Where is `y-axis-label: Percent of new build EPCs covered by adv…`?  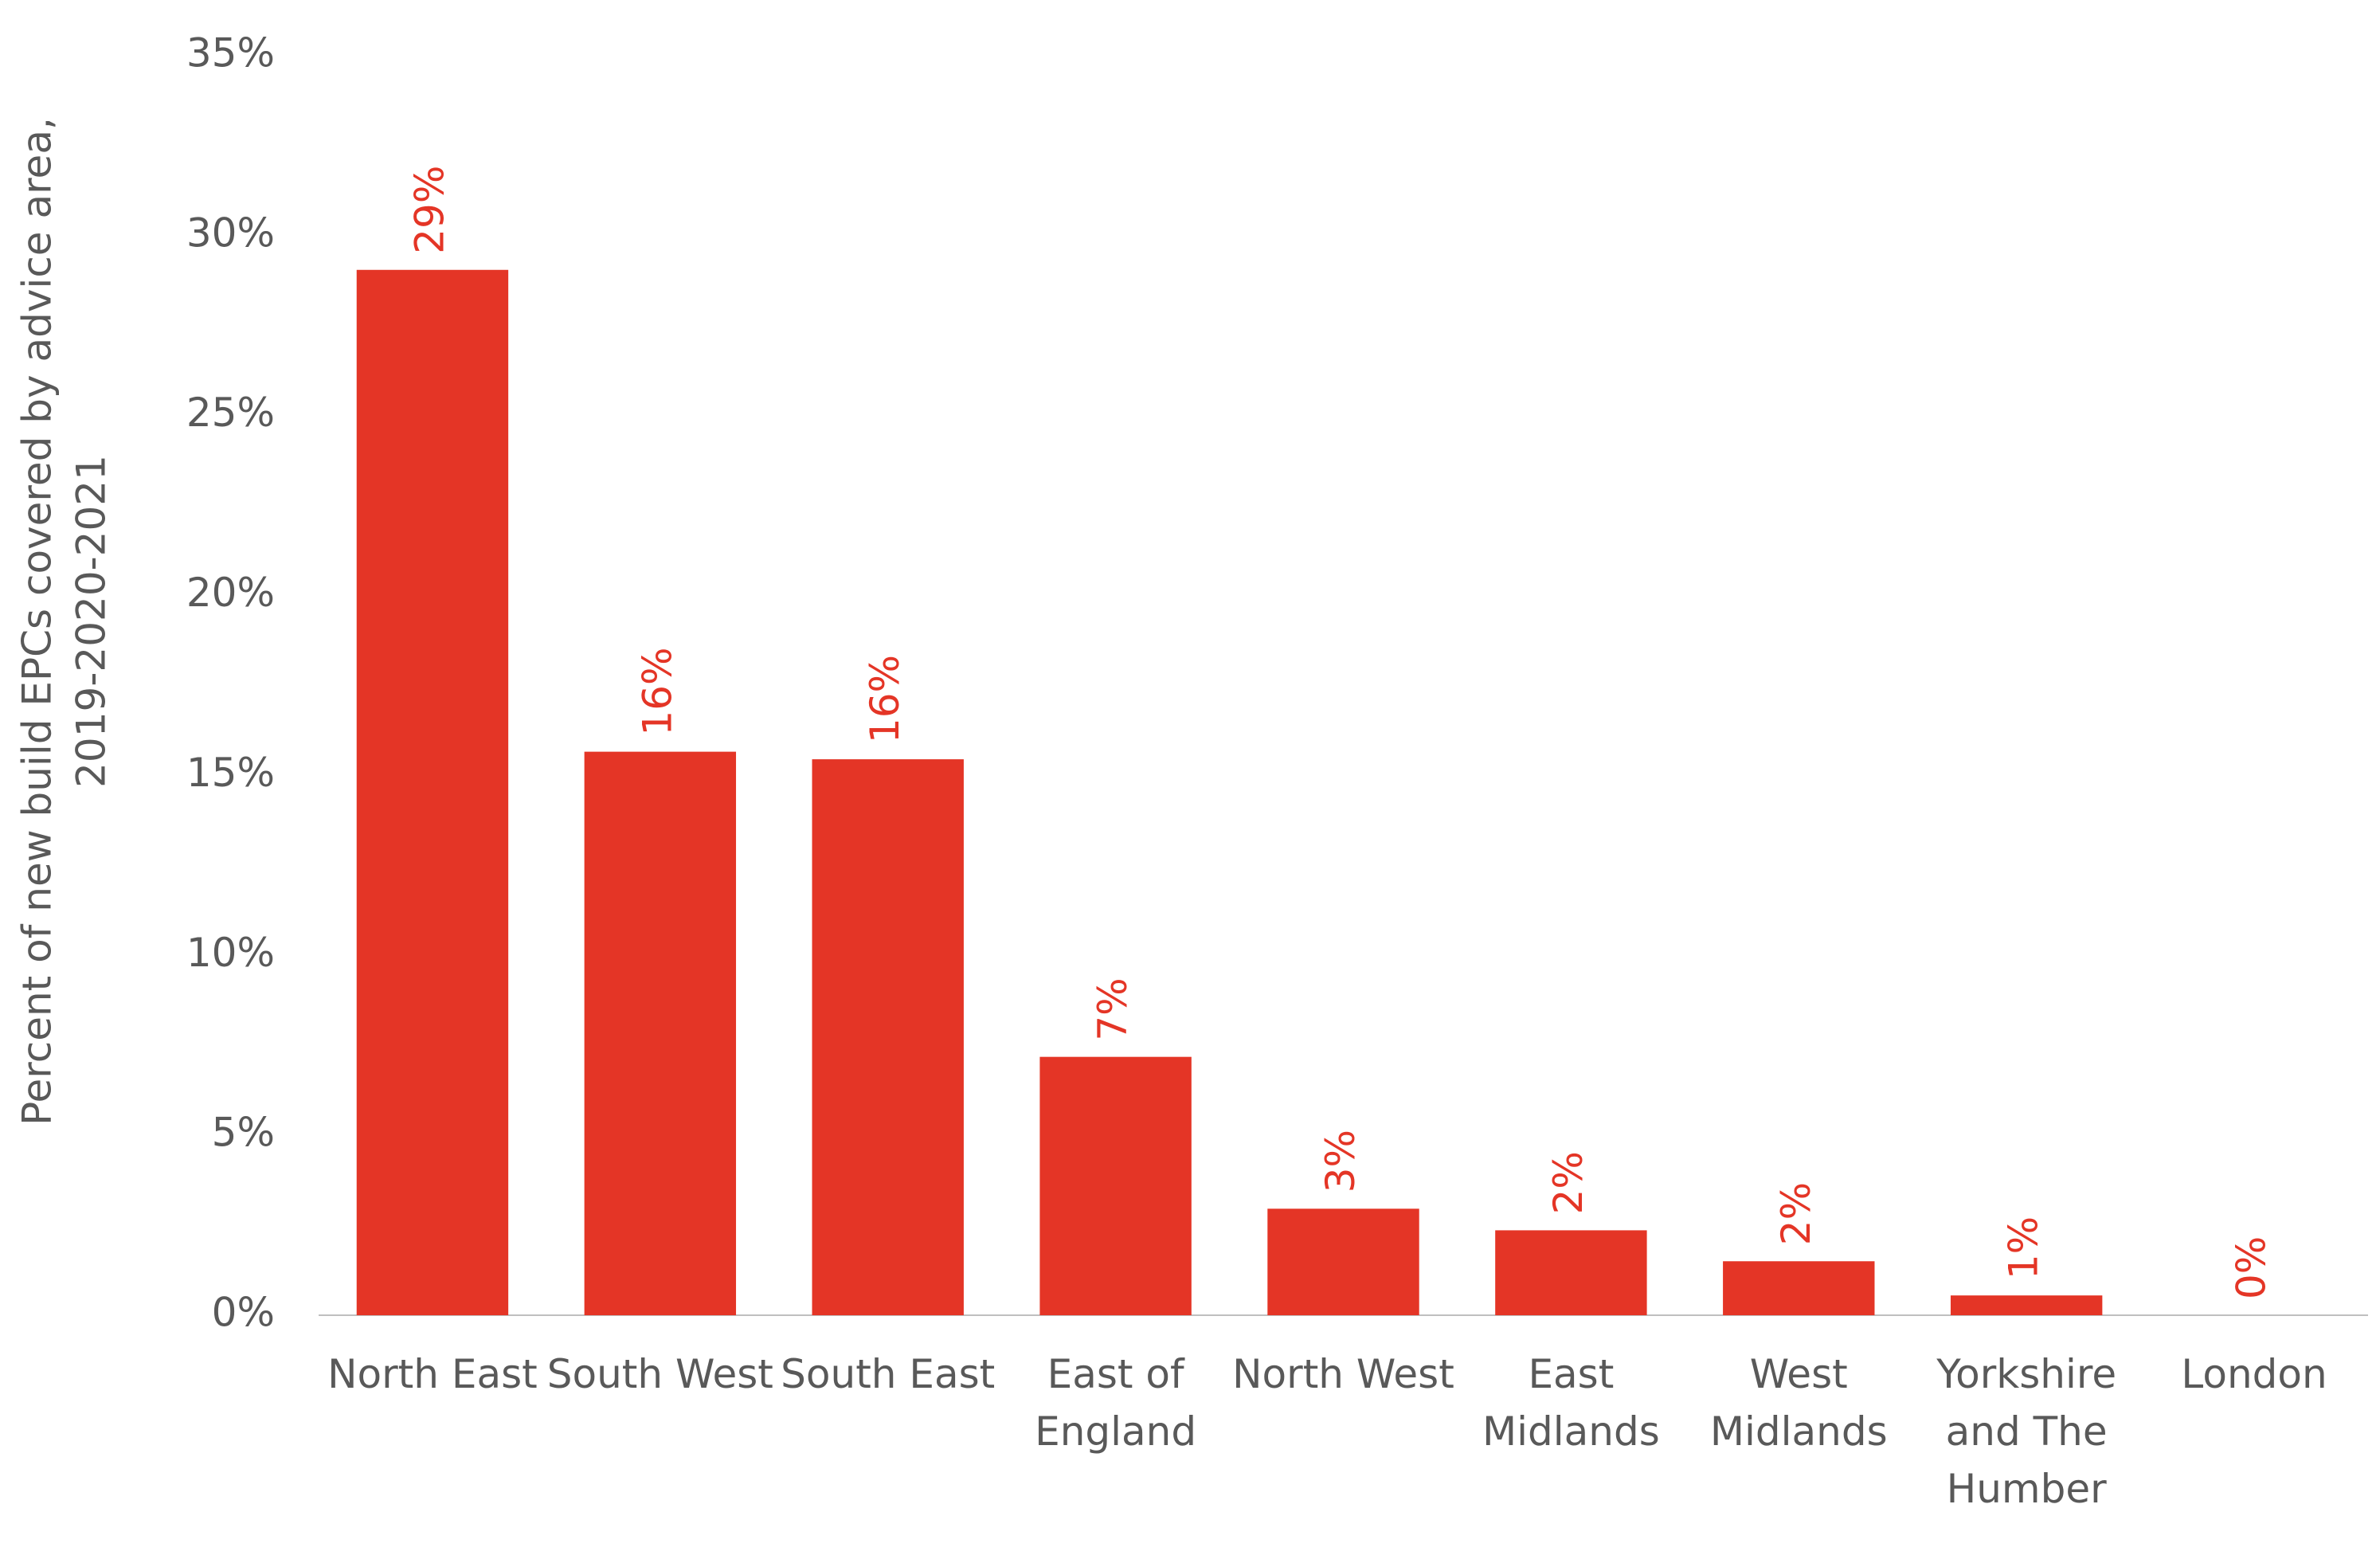 y-axis-label: Percent of new build EPCs covered by adv… is located at coordinates (37, 621).